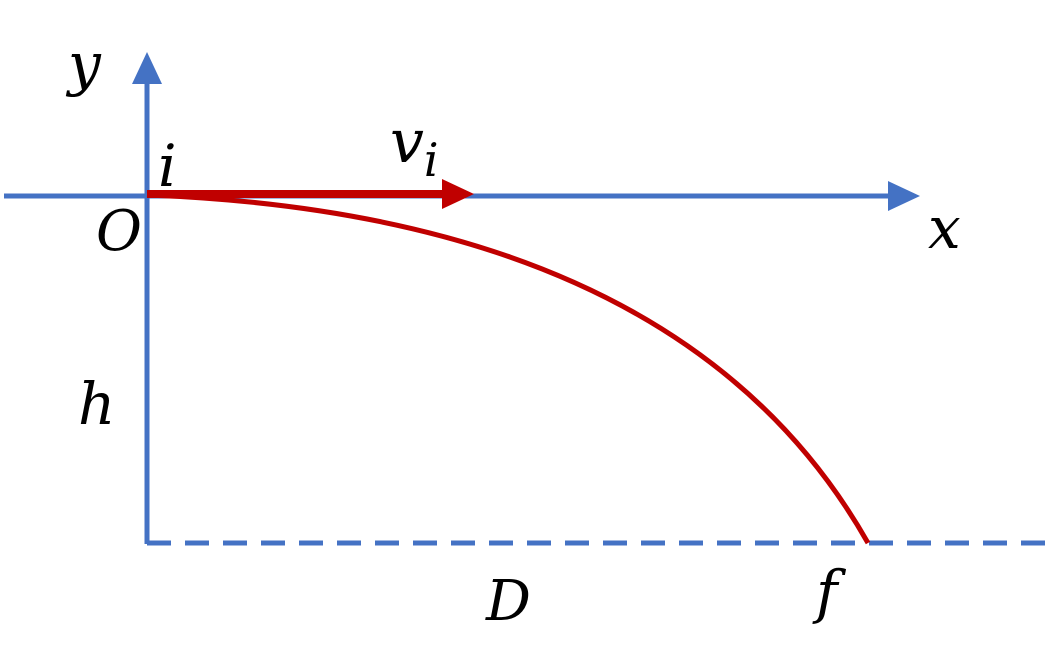 The height and width of the screenshot is (670, 1064). Describe the element at coordinates (147, 298) in the screenshot. I see `y-axis` at that location.